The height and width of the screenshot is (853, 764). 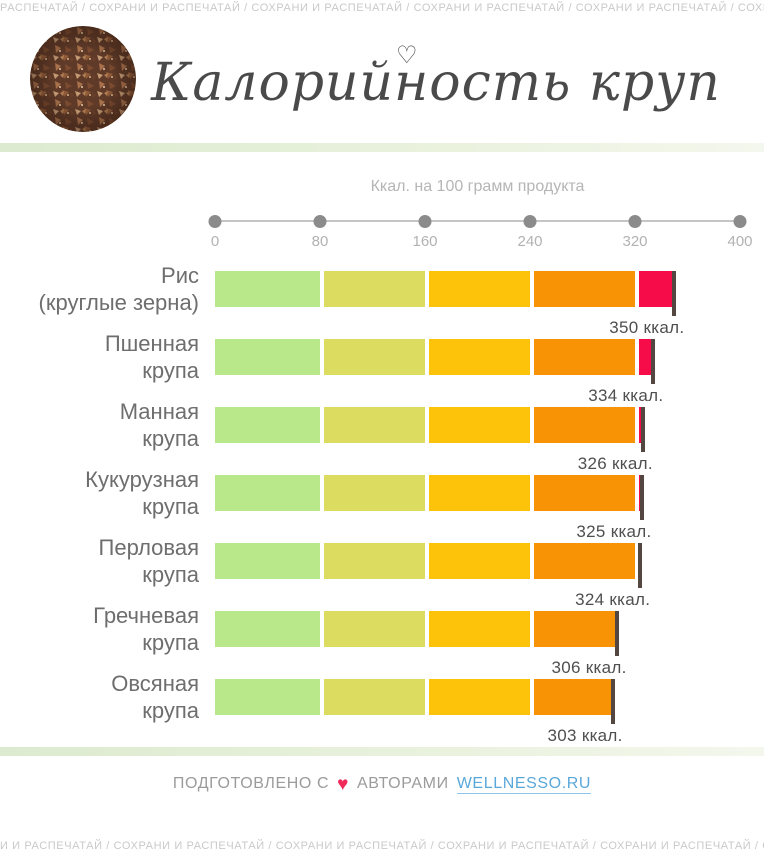 What do you see at coordinates (251, 783) in the screenshot?
I see `prepared-with-text: ПОДГОТОВЛЕНО С` at bounding box center [251, 783].